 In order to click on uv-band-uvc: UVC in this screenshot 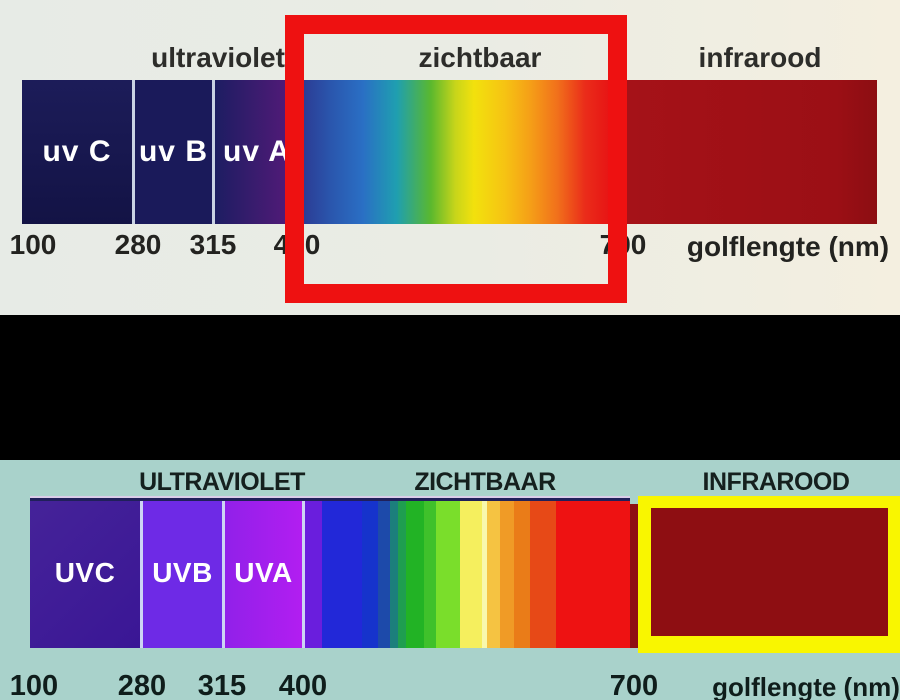, I will do `click(85, 573)`.